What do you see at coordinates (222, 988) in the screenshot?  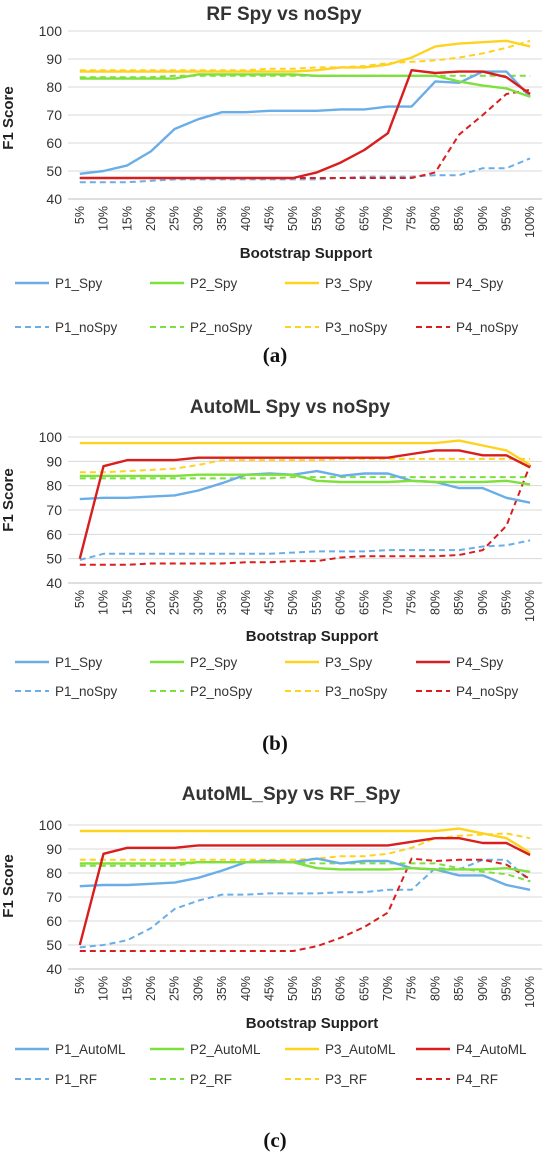 I see `x-tick-label: 35%` at bounding box center [222, 988].